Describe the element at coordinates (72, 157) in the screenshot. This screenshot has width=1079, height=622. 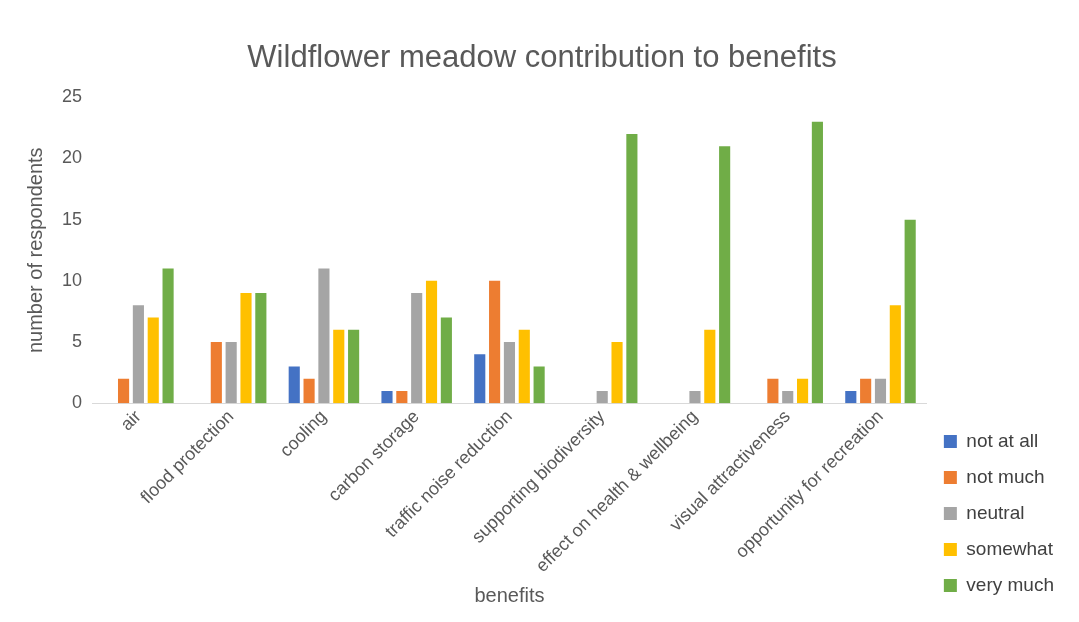
I see `y-tick-label: 20` at that location.